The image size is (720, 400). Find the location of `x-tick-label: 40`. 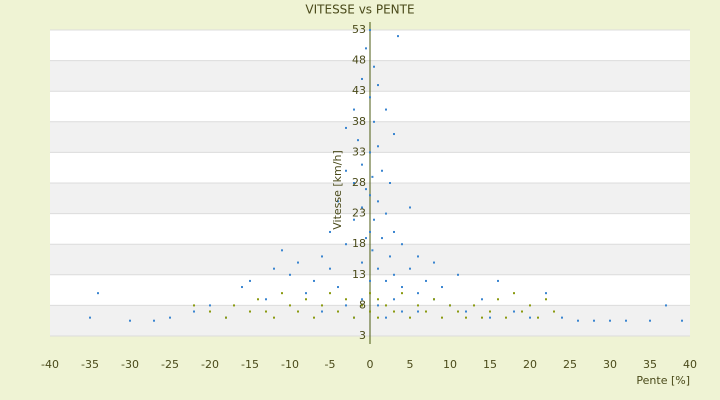

x-tick-label: 40 is located at coordinates (690, 364).